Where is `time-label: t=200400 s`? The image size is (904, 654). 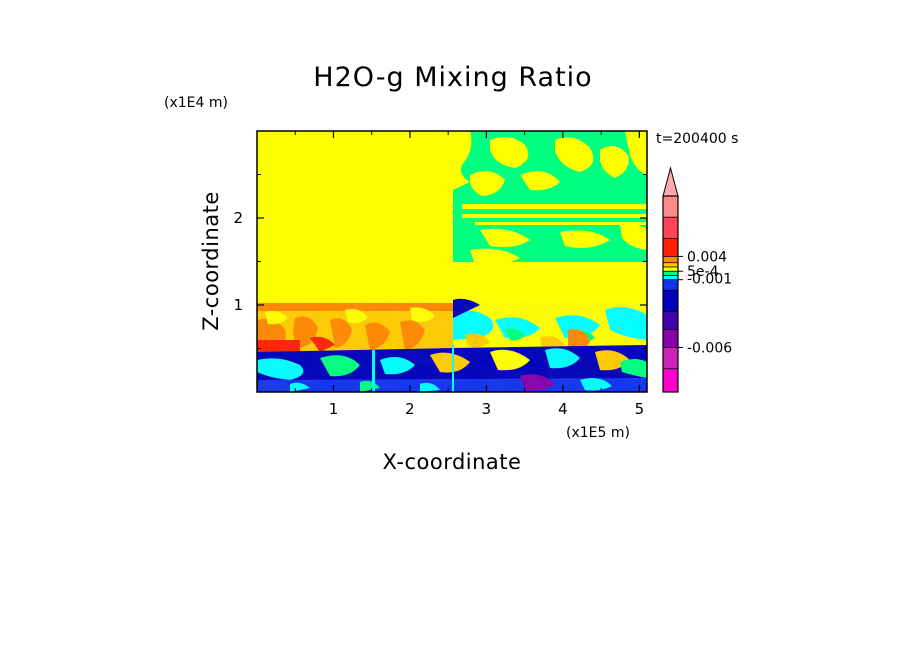 time-label: t=200400 s is located at coordinates (697, 139).